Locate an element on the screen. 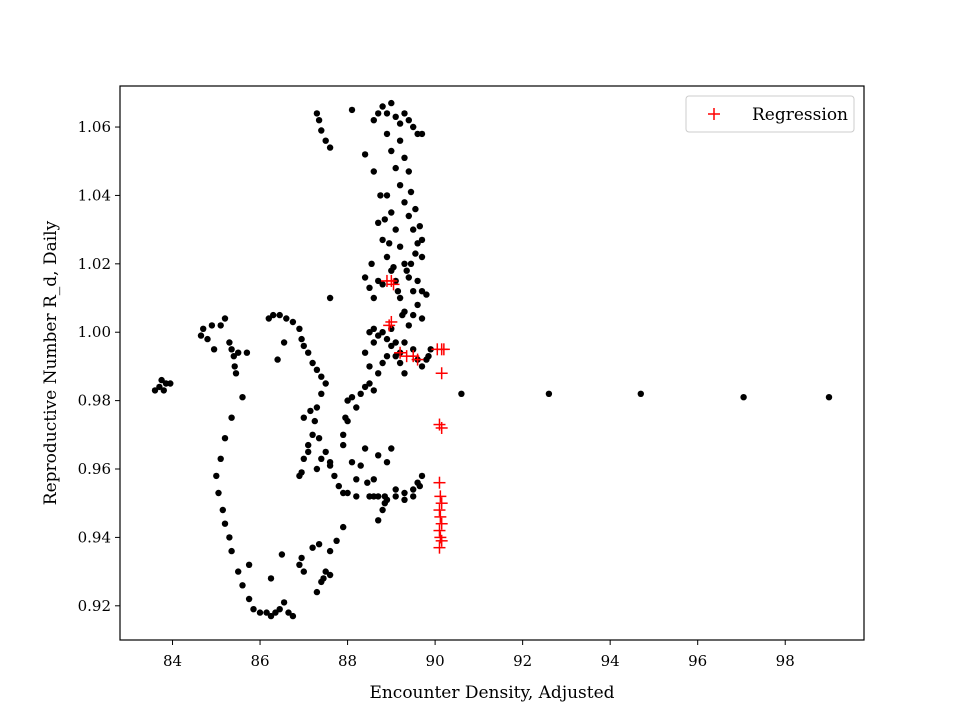 This screenshot has height=720, width=960. x-tick-label: 90 is located at coordinates (435, 661).